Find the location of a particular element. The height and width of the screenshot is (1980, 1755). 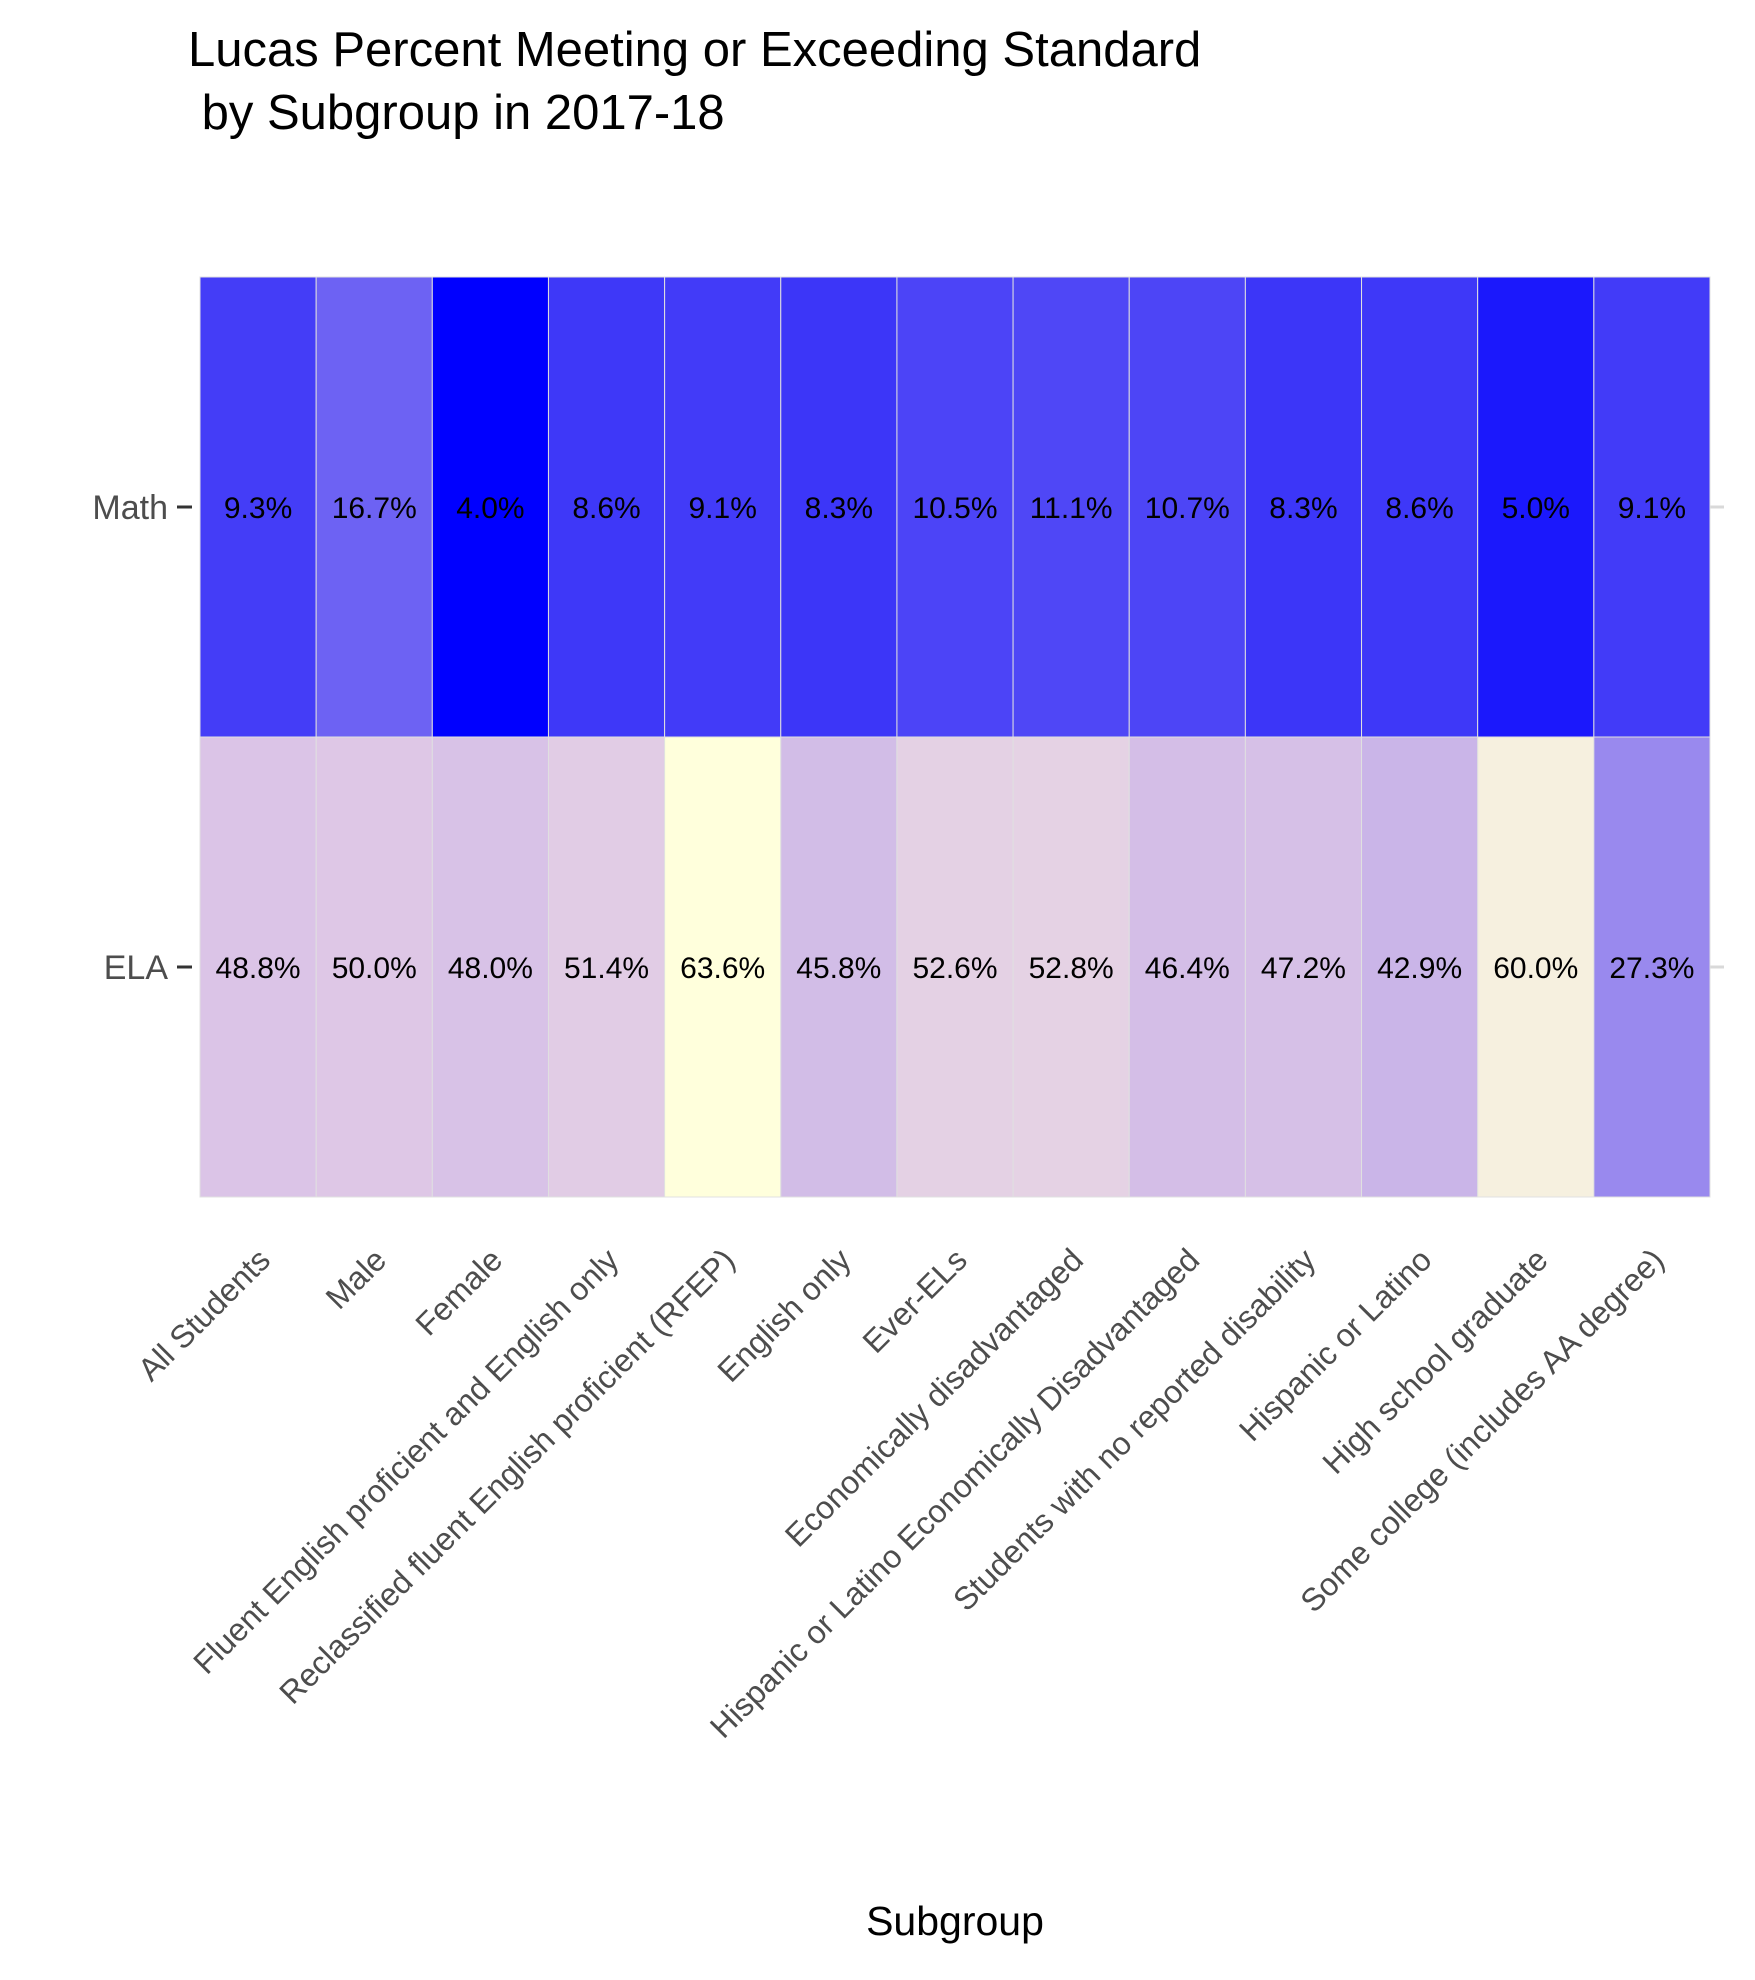

tile-label-ela-1: 50.0% is located at coordinates (374, 968).